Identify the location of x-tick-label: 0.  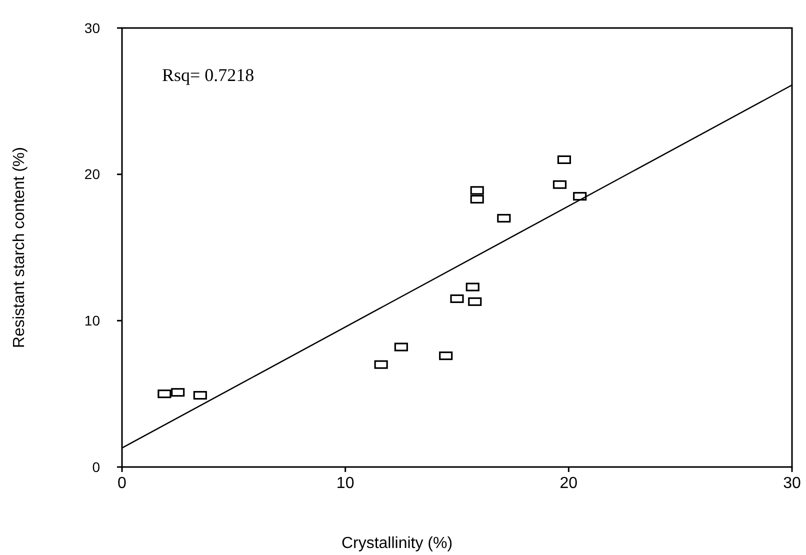
(122, 483).